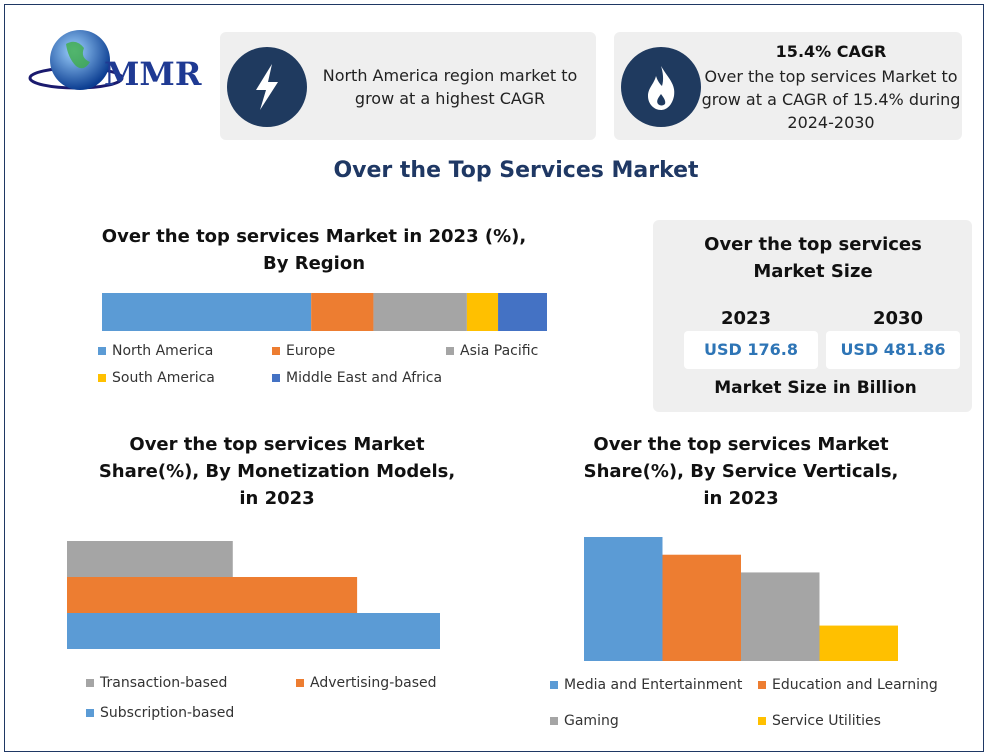 This screenshot has width=988, height=756. What do you see at coordinates (76, 60) in the screenshot?
I see `logo-graphic` at bounding box center [76, 60].